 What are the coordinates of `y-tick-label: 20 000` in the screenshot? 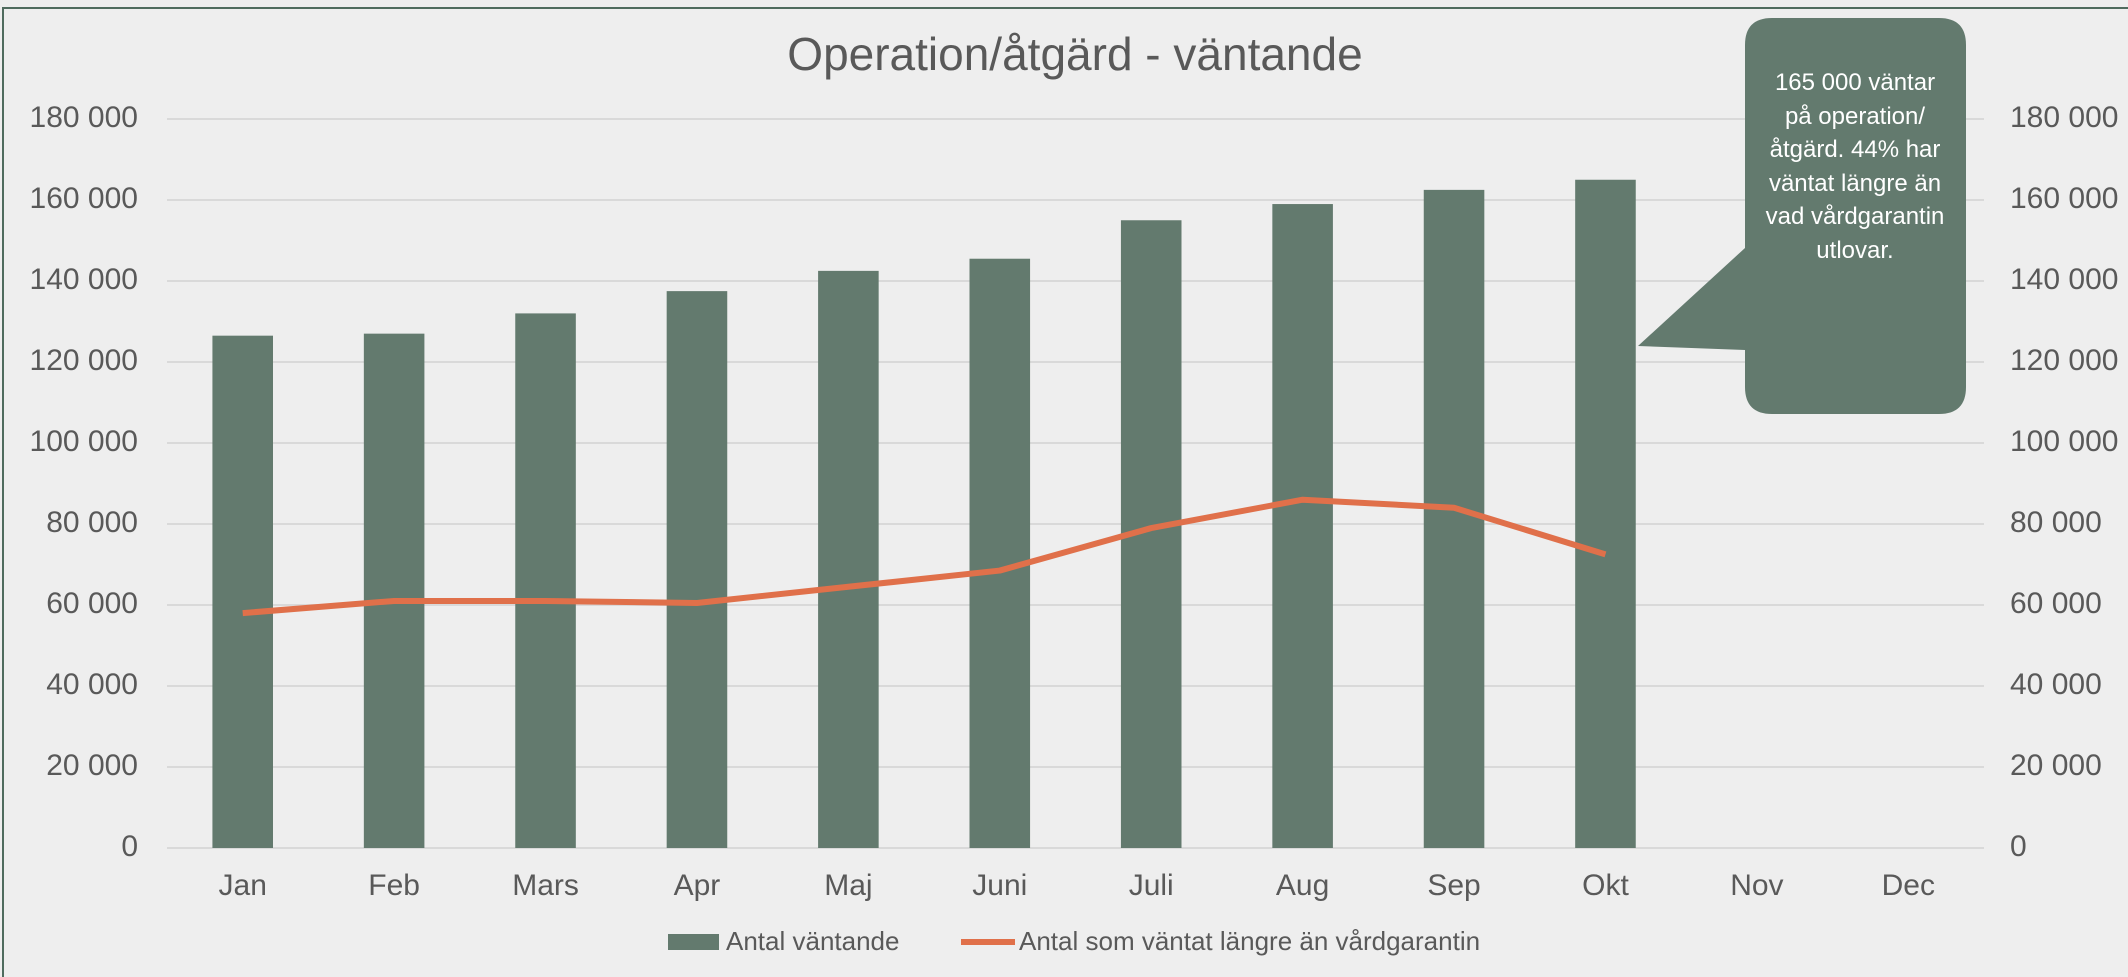 It's located at (92, 765).